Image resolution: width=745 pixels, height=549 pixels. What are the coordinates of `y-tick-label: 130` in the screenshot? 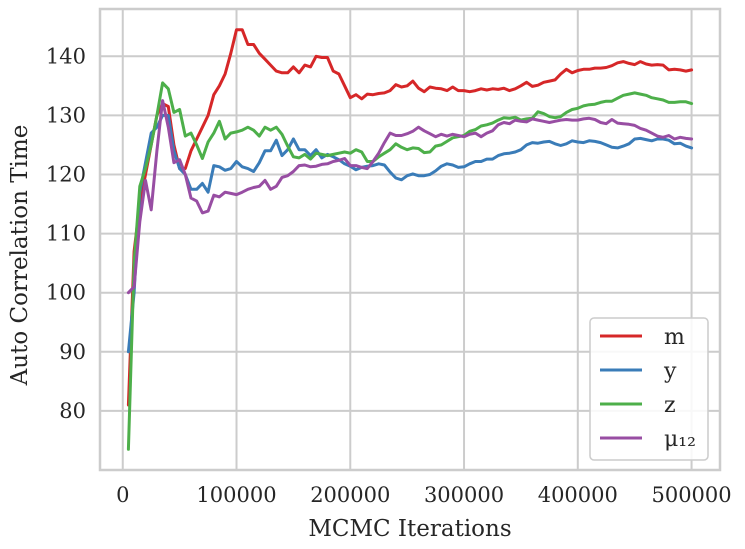 It's located at (66, 115).